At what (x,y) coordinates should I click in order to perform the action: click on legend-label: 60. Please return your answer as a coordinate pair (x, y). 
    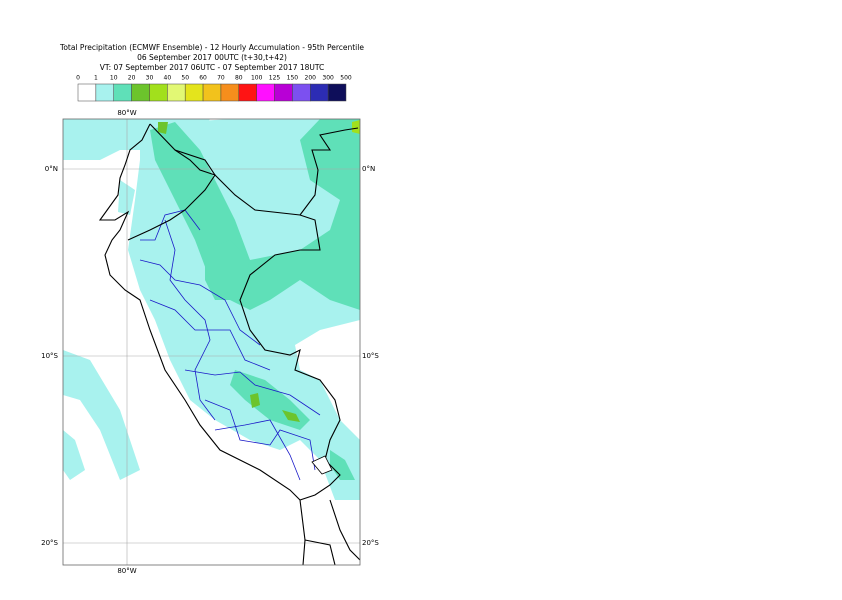
    Looking at the image, I should click on (203, 78).